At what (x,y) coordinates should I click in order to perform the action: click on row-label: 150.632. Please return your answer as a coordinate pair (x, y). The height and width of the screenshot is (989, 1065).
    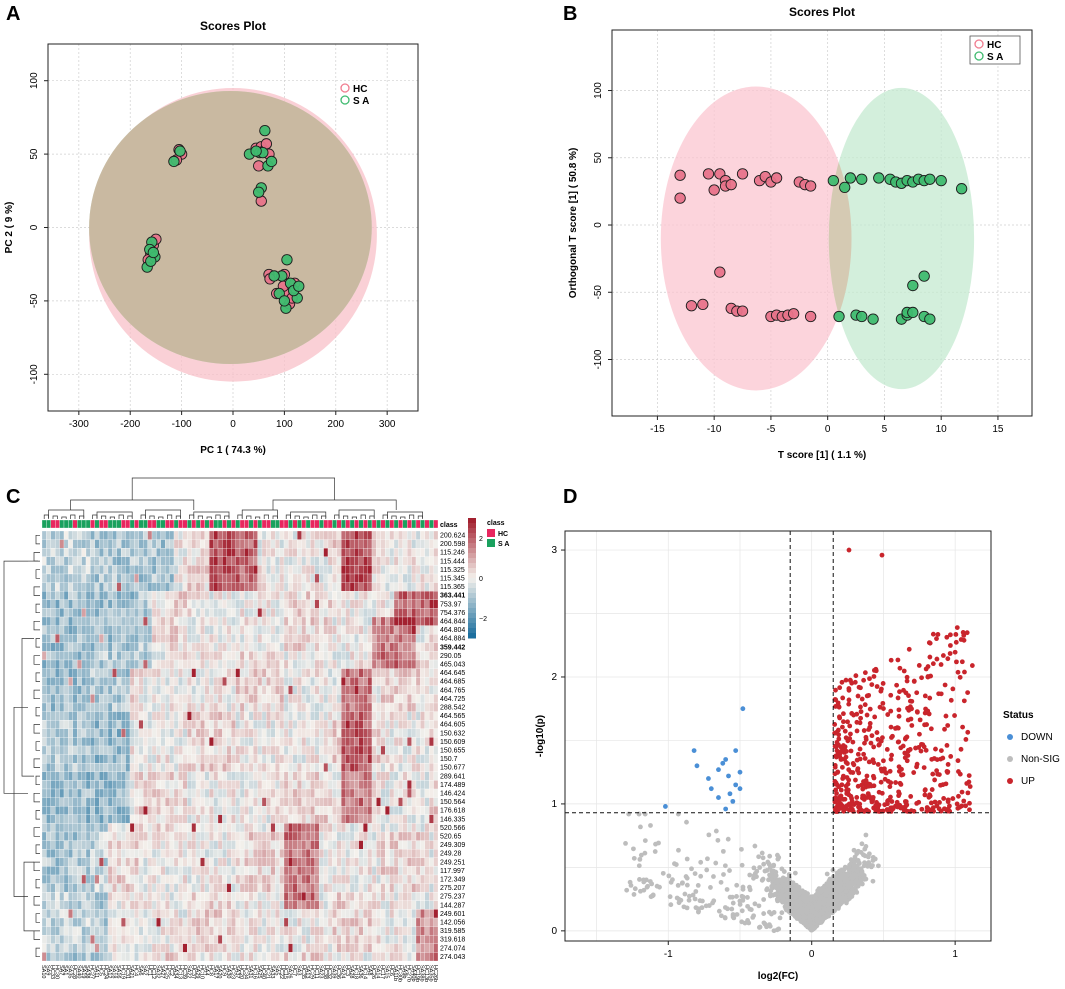
    Looking at the image, I should click on (452, 733).